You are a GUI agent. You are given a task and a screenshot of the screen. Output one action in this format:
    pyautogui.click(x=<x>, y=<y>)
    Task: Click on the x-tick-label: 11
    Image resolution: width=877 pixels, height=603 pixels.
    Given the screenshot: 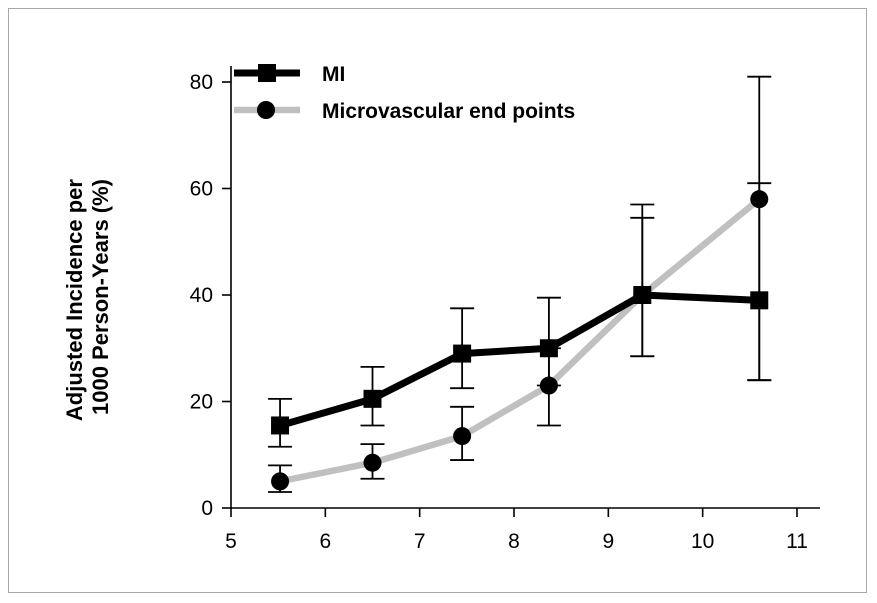 What is the action you would take?
    pyautogui.click(x=797, y=541)
    